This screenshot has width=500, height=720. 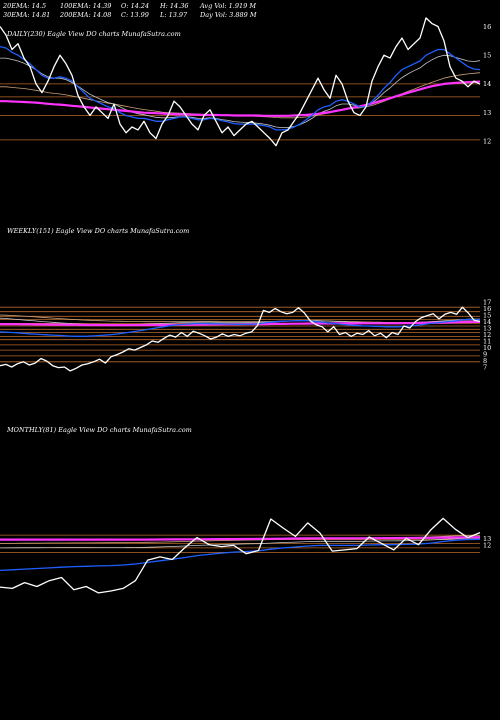 What do you see at coordinates (228, 15) in the screenshot?
I see `header-stat: Day Vol: 3.889 M` at bounding box center [228, 15].